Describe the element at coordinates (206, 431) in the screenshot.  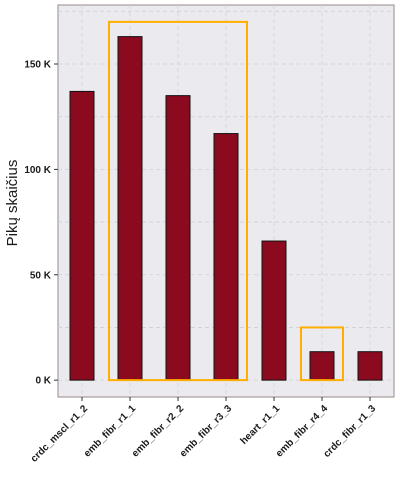
I see `x-tick-label: emb_fibr_r3_3` at that location.